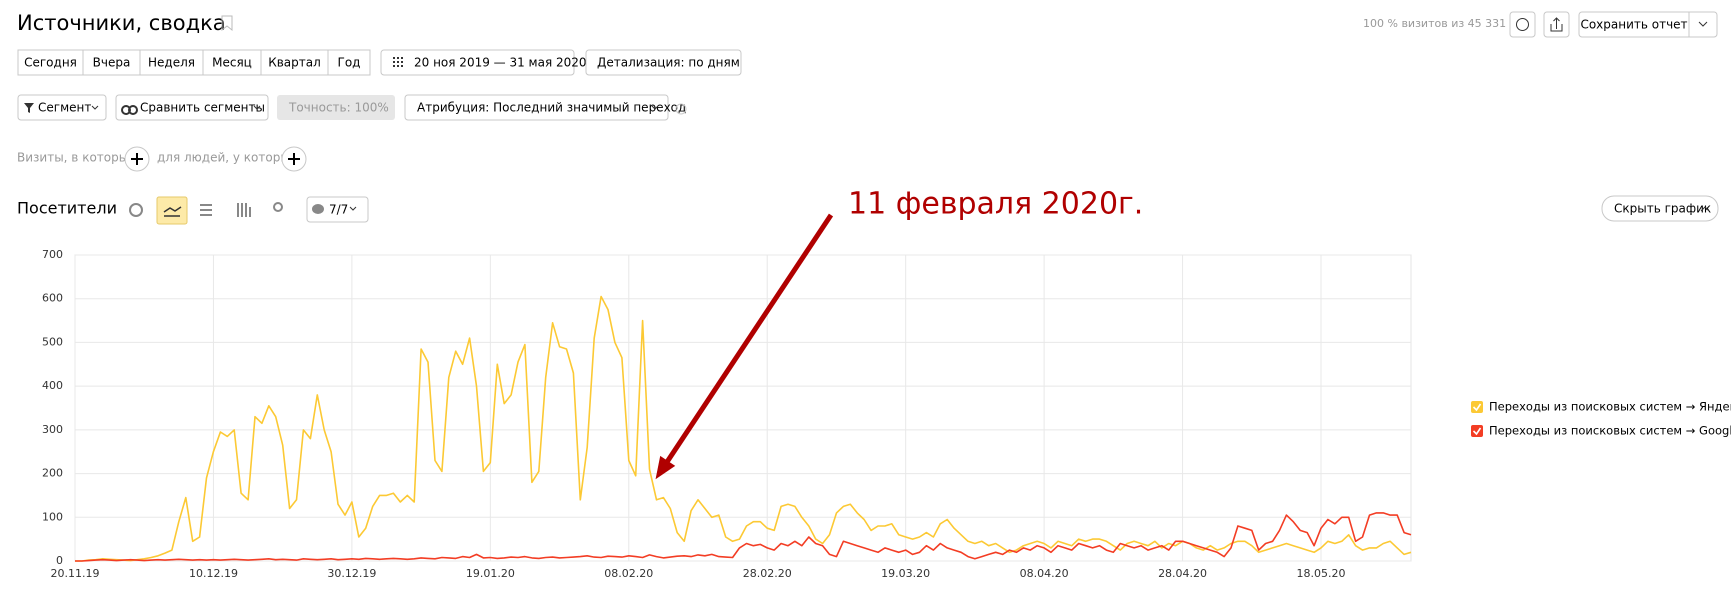 The height and width of the screenshot is (616, 1731). I want to click on arrow-head, so click(665, 467).